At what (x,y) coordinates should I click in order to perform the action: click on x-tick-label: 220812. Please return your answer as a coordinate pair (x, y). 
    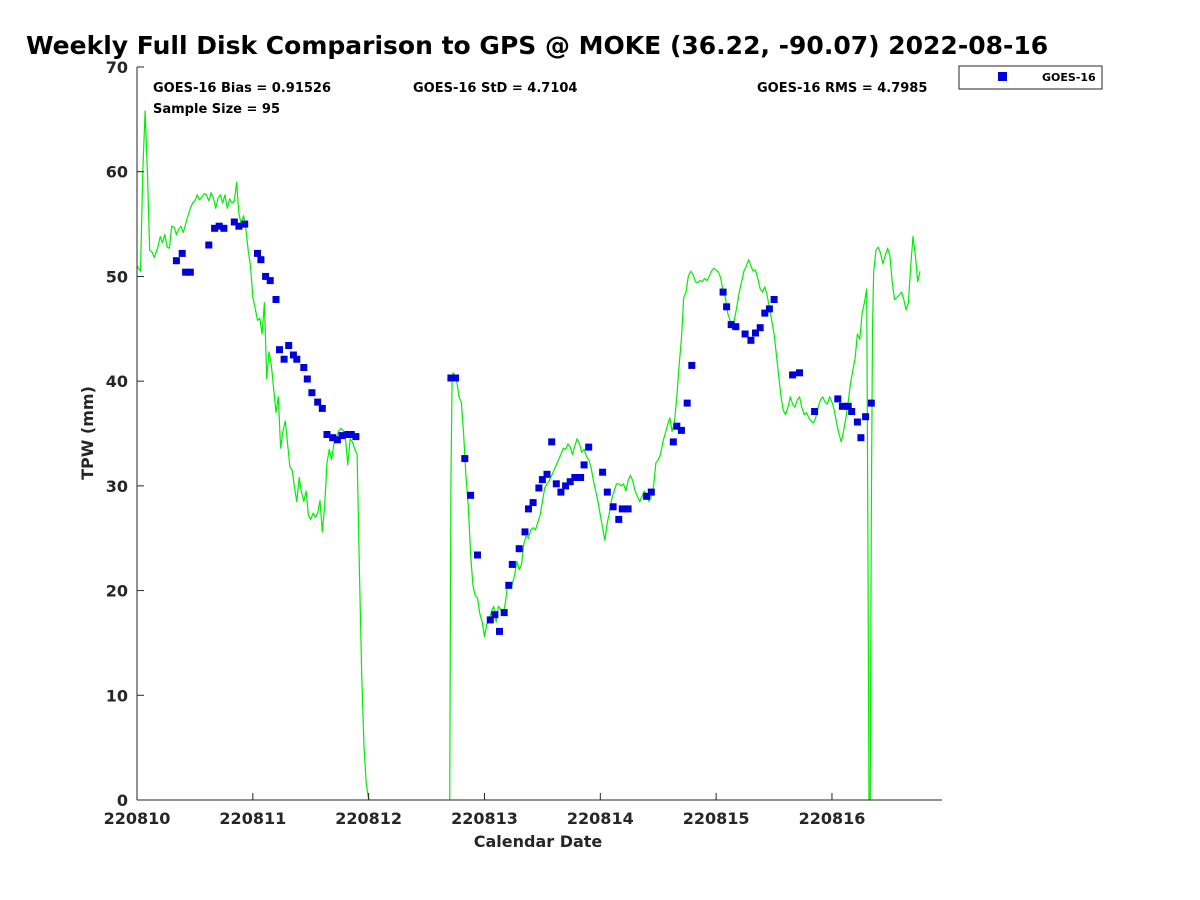
    Looking at the image, I should click on (368, 818).